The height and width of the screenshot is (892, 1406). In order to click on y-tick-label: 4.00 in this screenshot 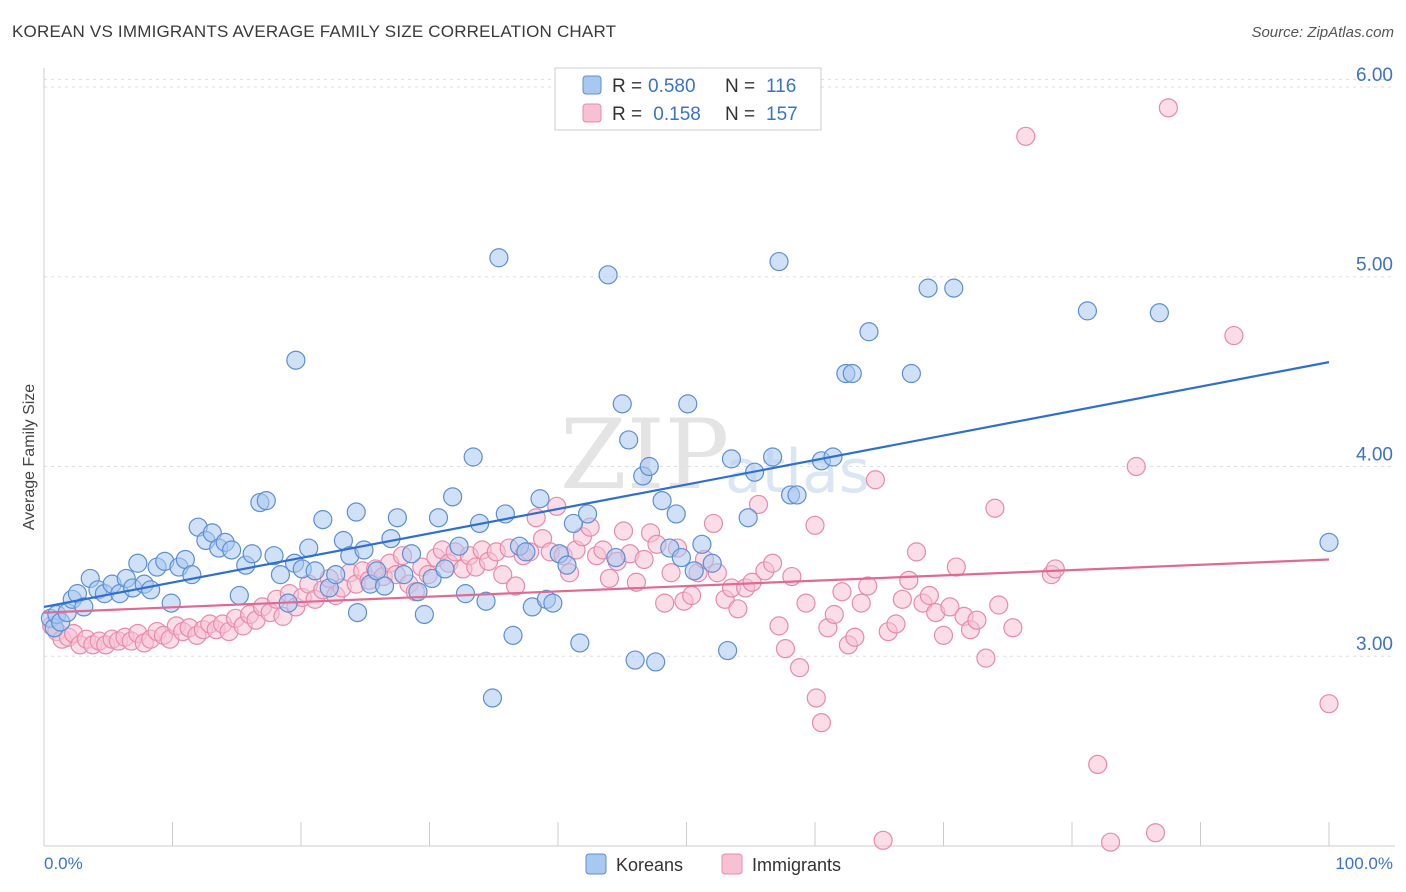, I will do `click(1374, 454)`.